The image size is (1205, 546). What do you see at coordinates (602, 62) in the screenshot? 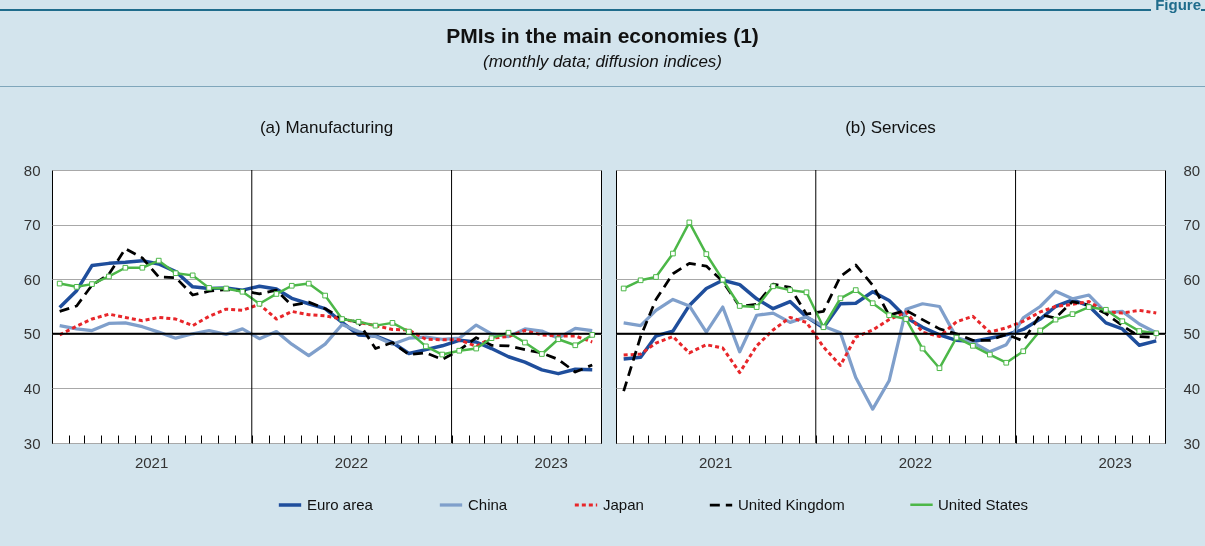
I see `text: (monthly data; diffusion indices)` at bounding box center [602, 62].